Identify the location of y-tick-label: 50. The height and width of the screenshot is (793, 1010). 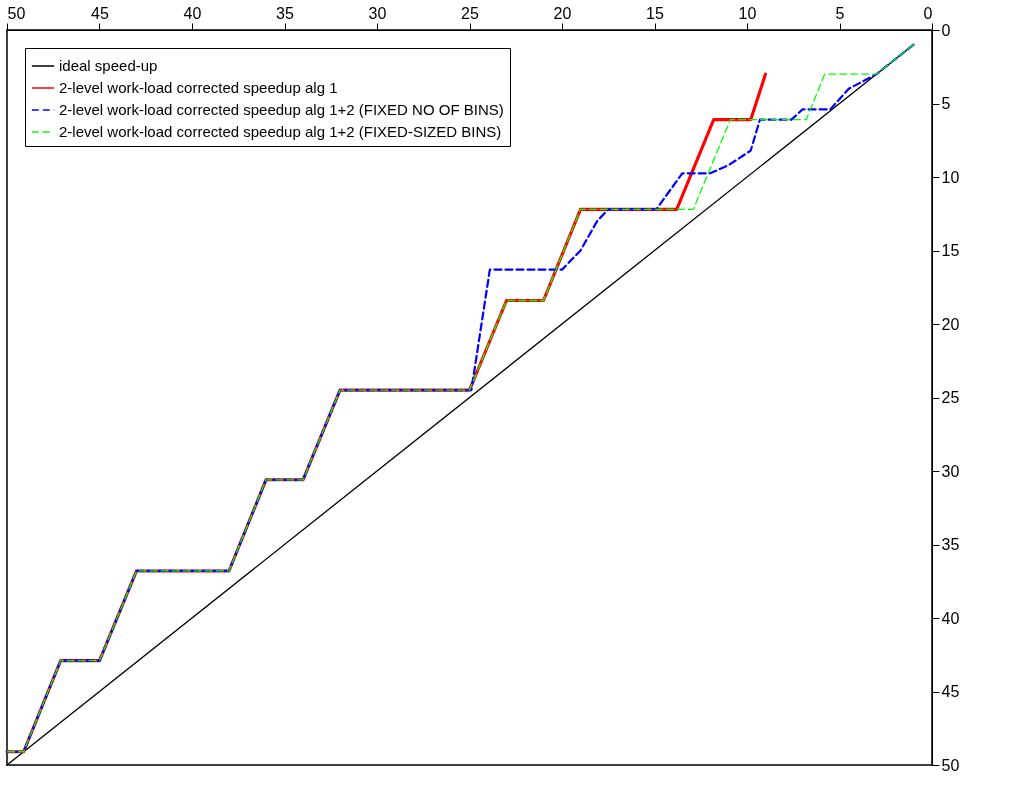
(950, 765).